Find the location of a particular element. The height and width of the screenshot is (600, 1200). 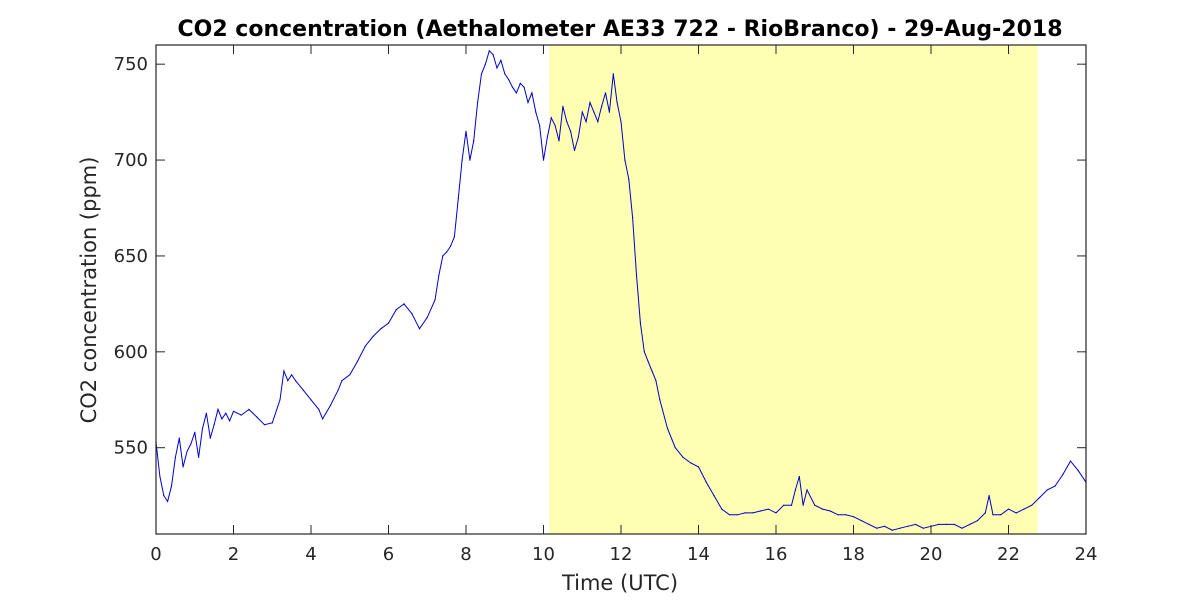

x-tick-label: 4 is located at coordinates (310, 554).